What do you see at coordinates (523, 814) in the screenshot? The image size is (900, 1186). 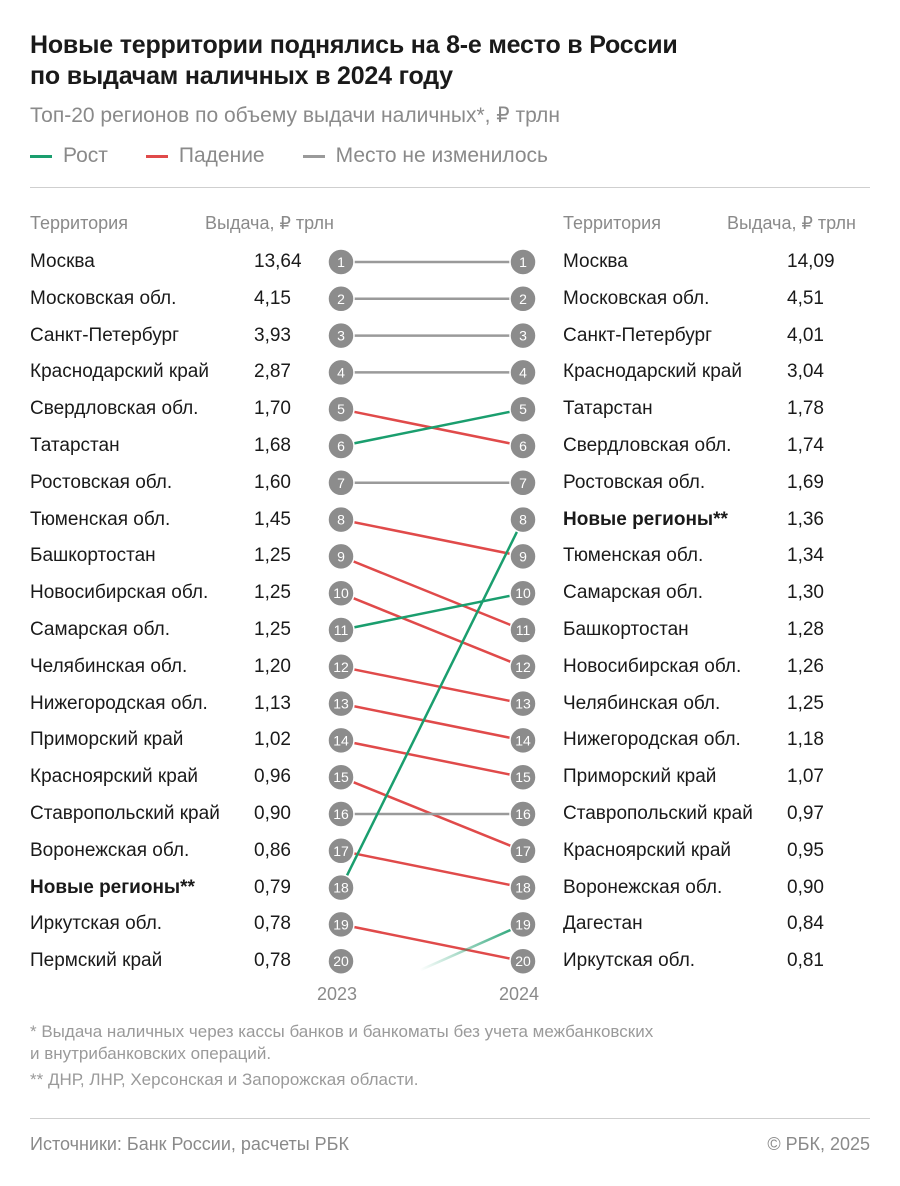 I see `svg-text: 16` at bounding box center [523, 814].